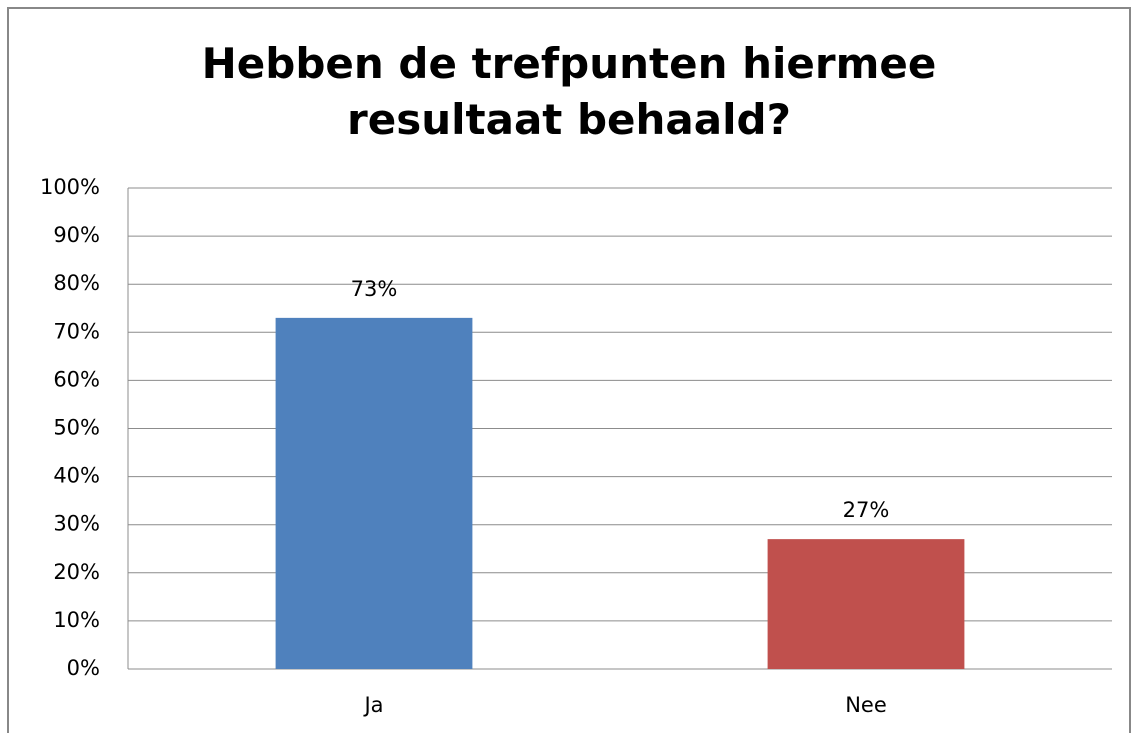 The height and width of the screenshot is (733, 1138). Describe the element at coordinates (866, 510) in the screenshot. I see `data-label: 27%` at that location.